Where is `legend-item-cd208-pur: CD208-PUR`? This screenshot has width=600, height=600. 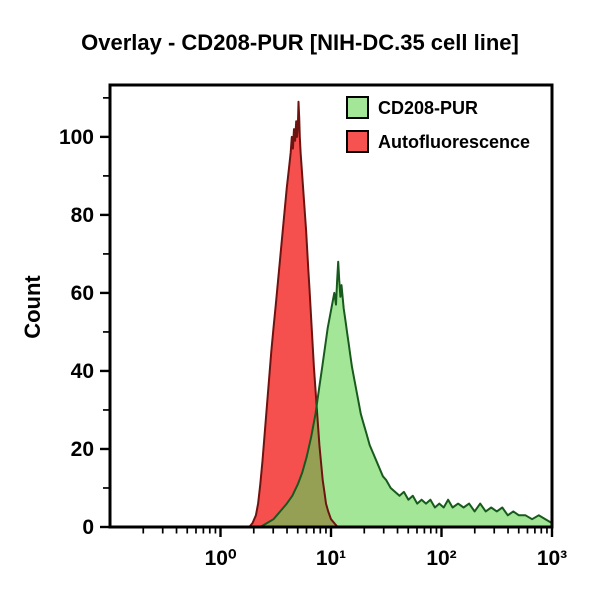 legend-item-cd208-pur: CD208-PUR is located at coordinates (412, 107).